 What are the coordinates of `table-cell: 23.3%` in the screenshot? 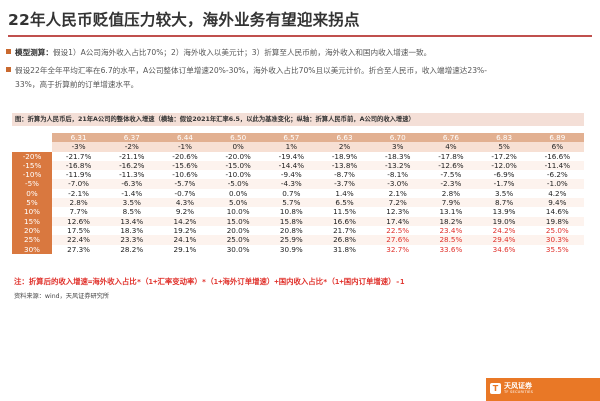 It's located at (132, 240).